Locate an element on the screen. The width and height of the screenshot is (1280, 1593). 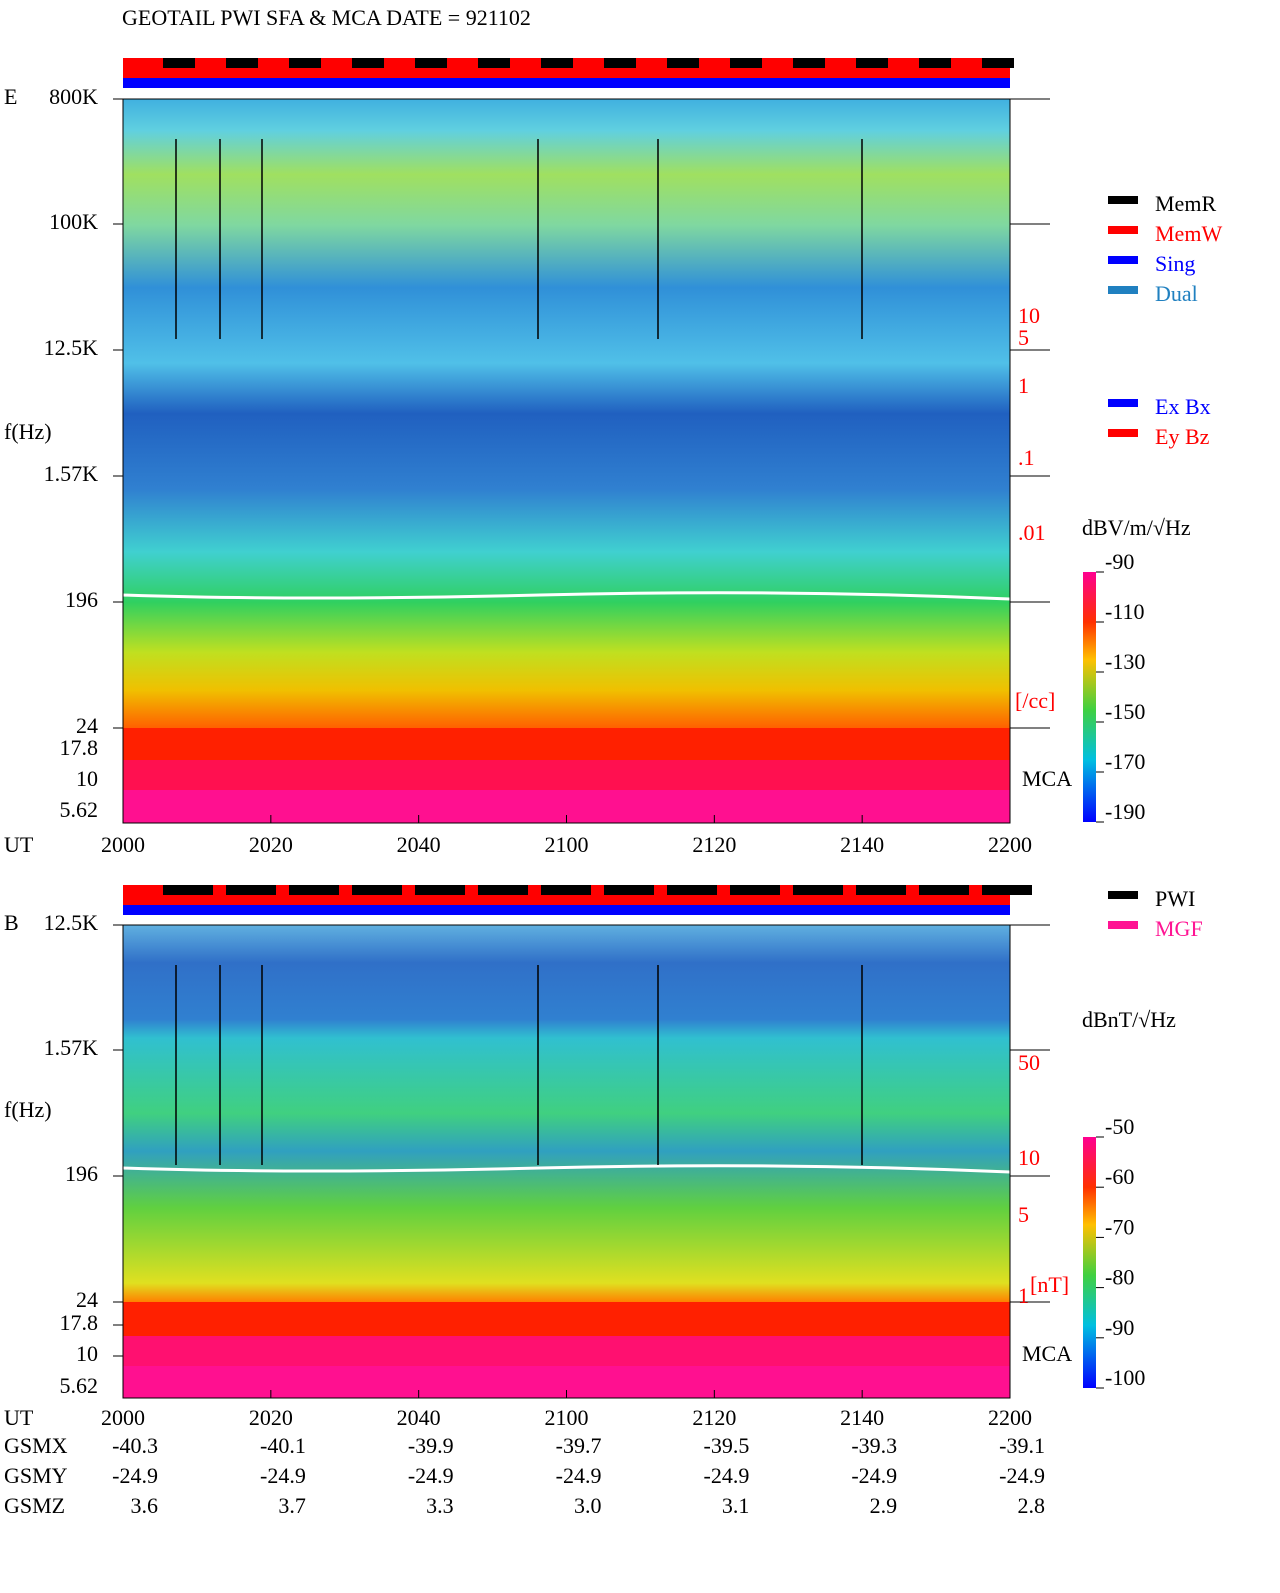
x-axis-label: UT is located at coordinates (19, 844).